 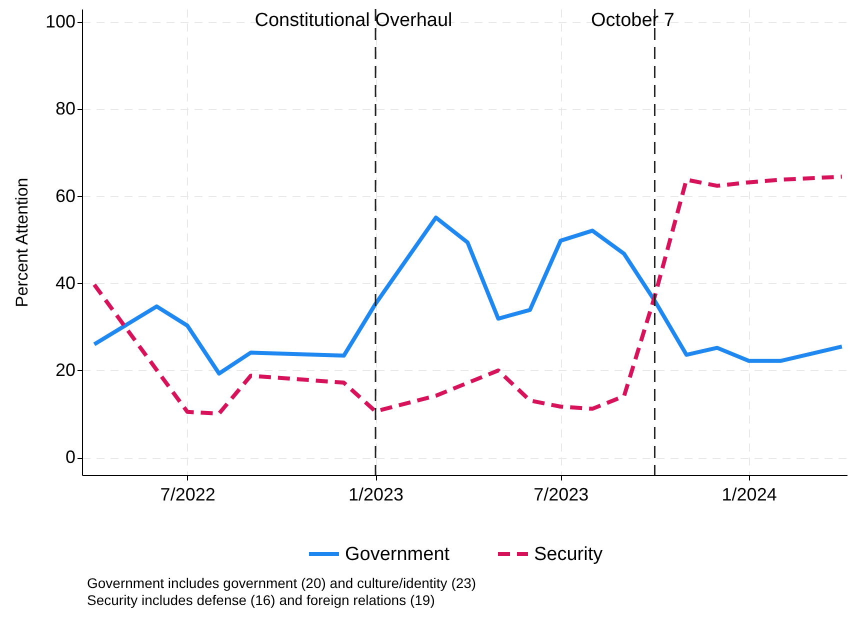 I want to click on y-tick-label: 40, so click(x=65, y=282).